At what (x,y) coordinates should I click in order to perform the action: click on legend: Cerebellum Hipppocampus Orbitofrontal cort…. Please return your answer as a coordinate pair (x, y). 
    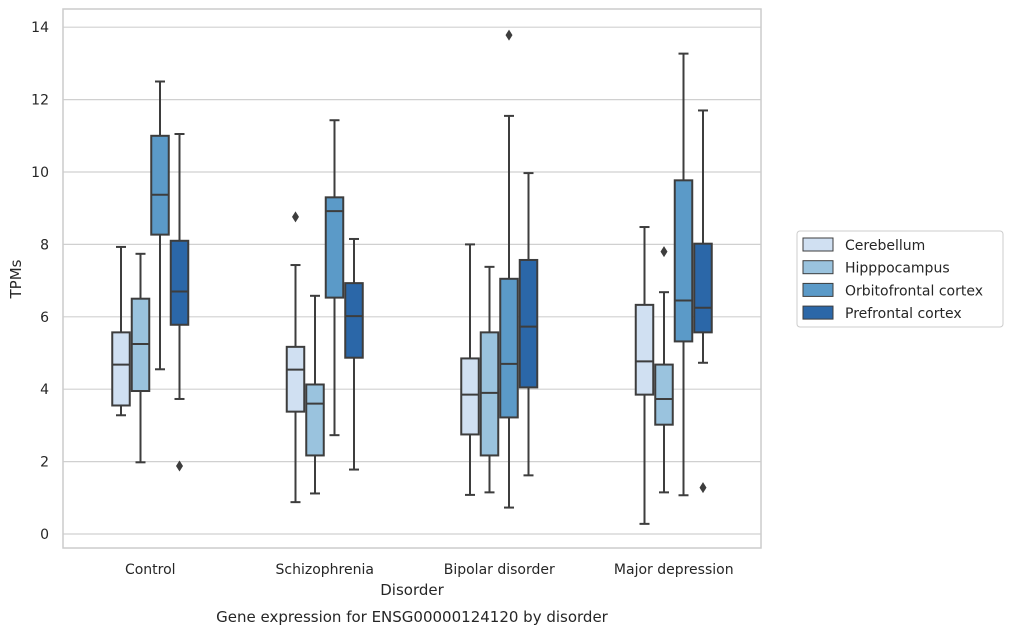
    Looking at the image, I should click on (900, 279).